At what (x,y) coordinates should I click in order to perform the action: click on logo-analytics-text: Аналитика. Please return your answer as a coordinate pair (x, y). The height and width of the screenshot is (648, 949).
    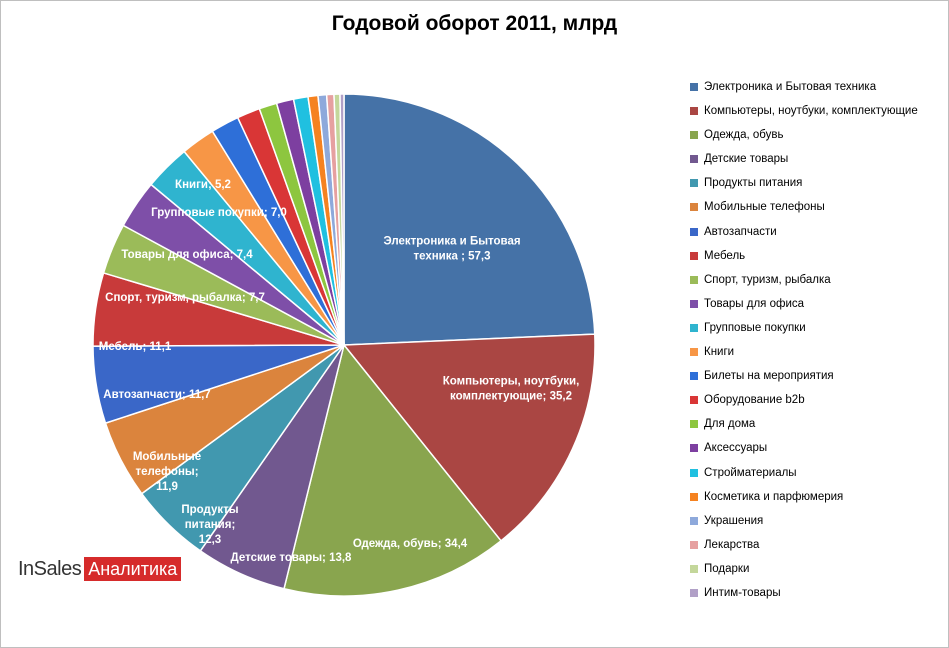
    Looking at the image, I should click on (133, 569).